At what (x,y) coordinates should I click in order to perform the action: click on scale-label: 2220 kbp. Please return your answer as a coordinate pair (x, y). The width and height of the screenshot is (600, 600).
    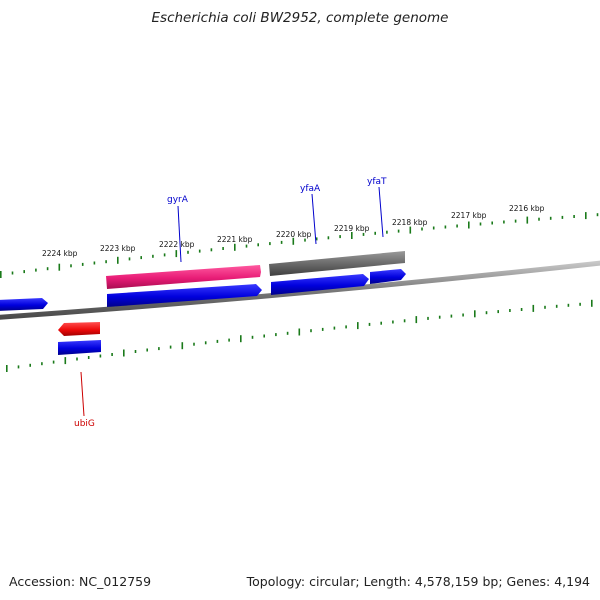
    Looking at the image, I should click on (294, 234).